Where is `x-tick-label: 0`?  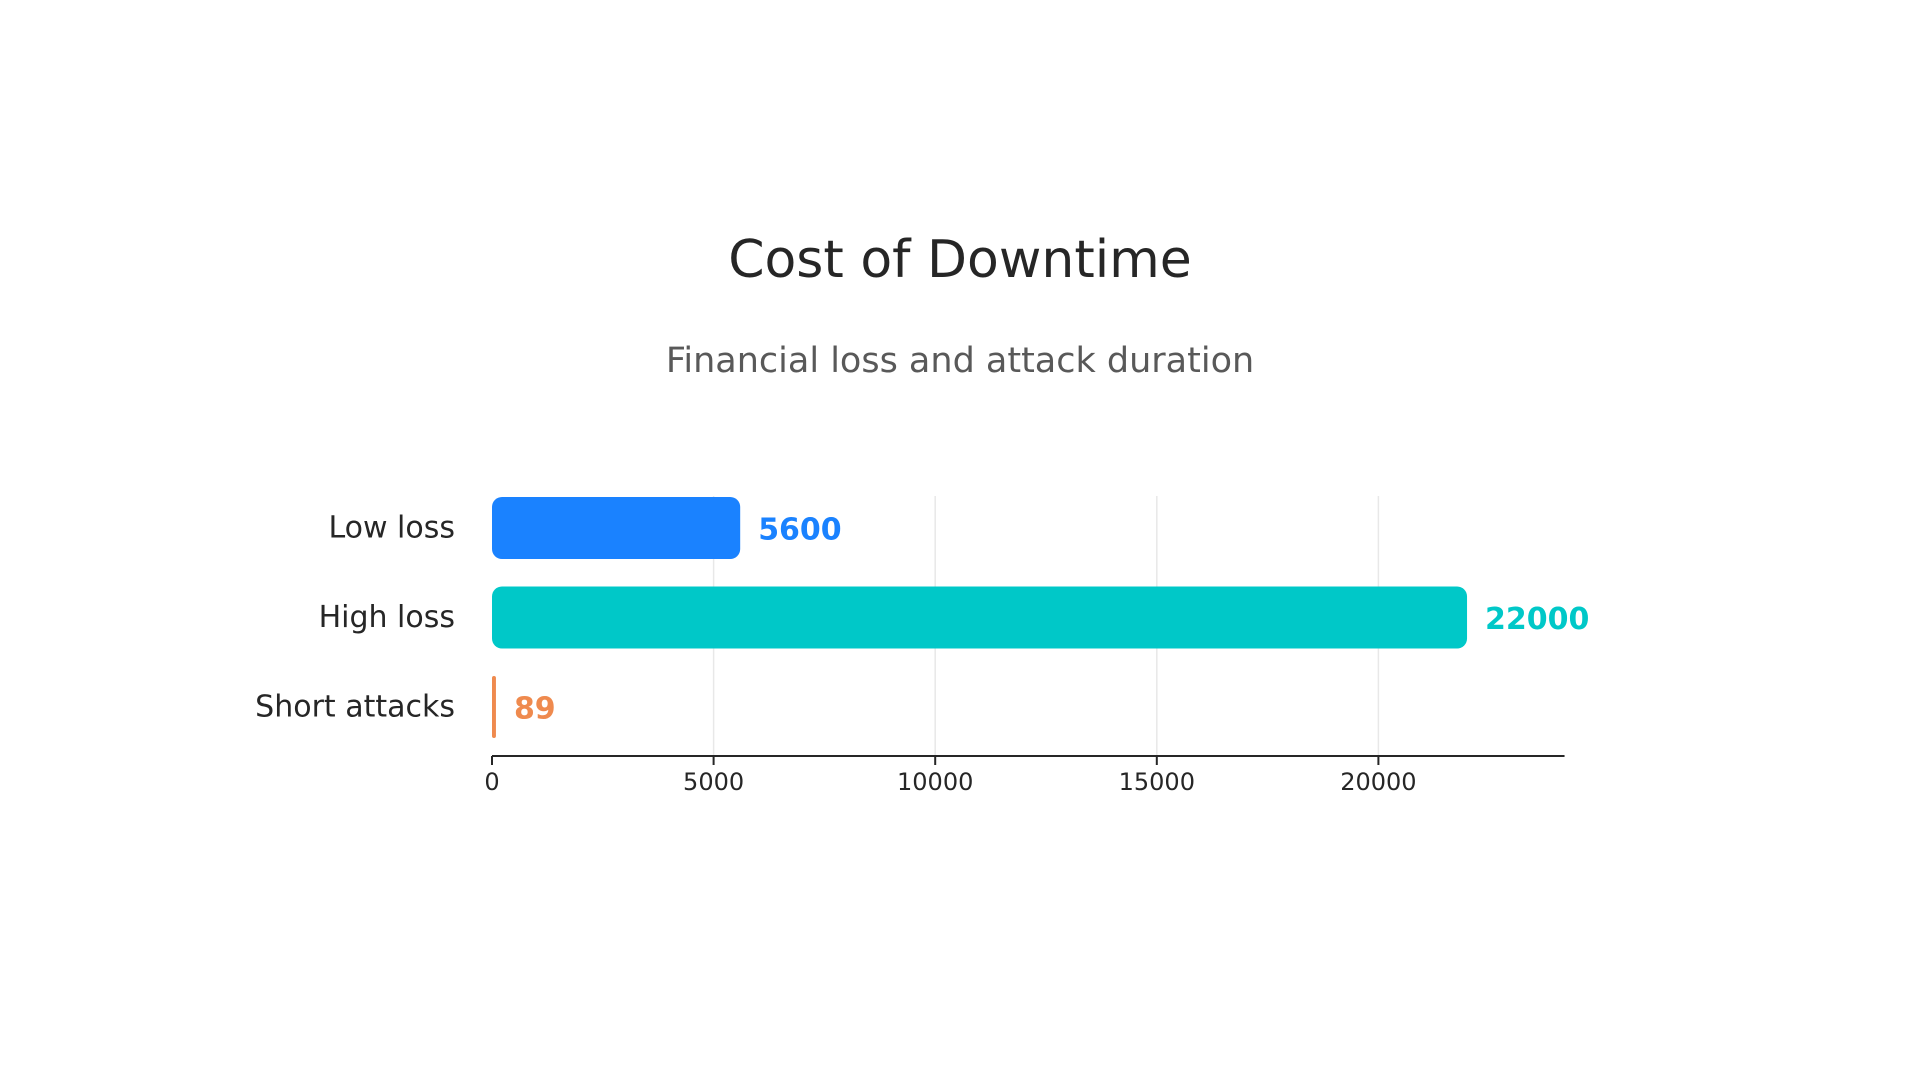
x-tick-label: 0 is located at coordinates (491, 782).